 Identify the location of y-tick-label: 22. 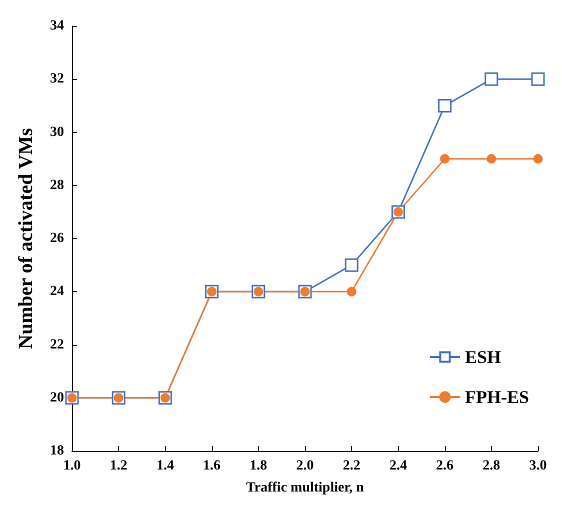
(57, 344).